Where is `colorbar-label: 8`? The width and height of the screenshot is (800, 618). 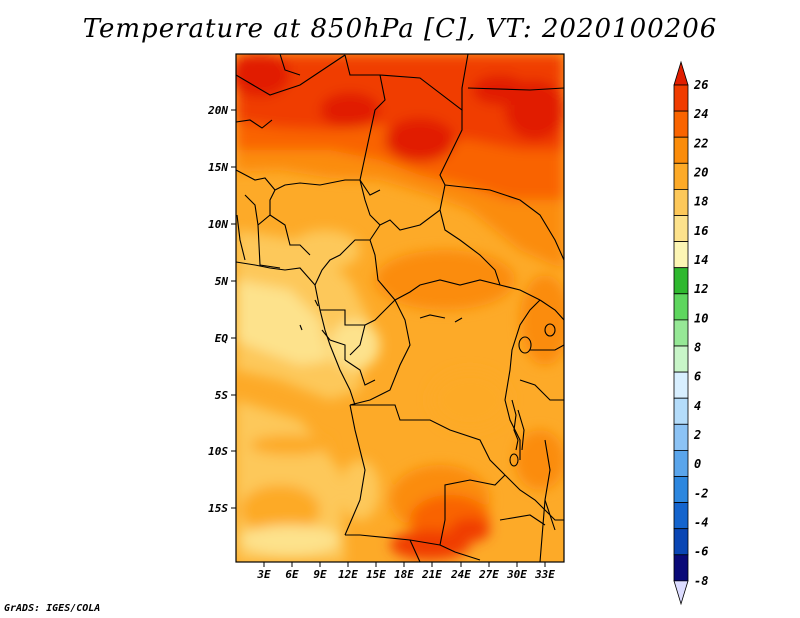
colorbar-label: 8 is located at coordinates (697, 348).